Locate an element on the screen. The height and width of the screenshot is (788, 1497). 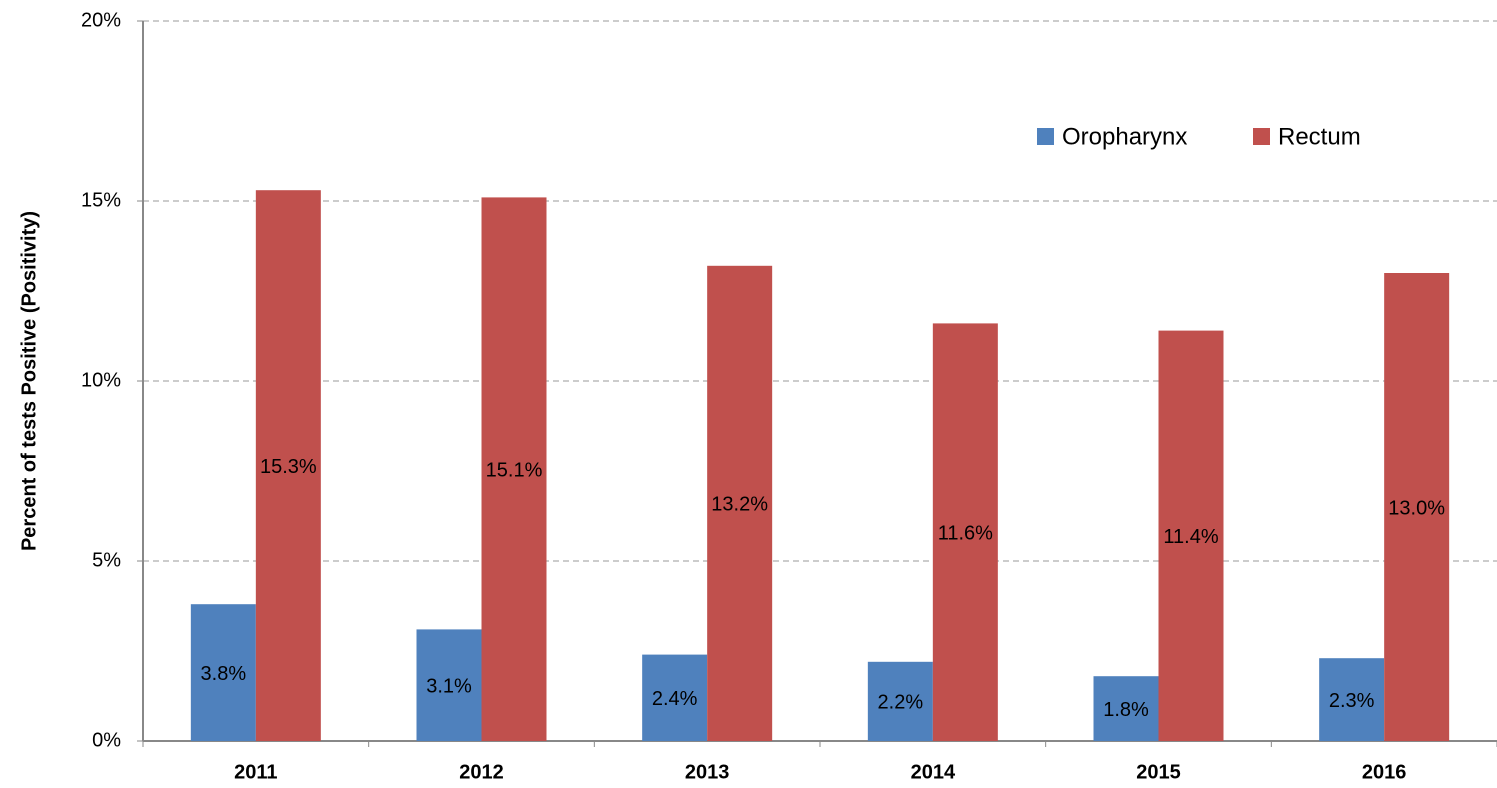
data-label: 11.4% is located at coordinates (1190, 537).